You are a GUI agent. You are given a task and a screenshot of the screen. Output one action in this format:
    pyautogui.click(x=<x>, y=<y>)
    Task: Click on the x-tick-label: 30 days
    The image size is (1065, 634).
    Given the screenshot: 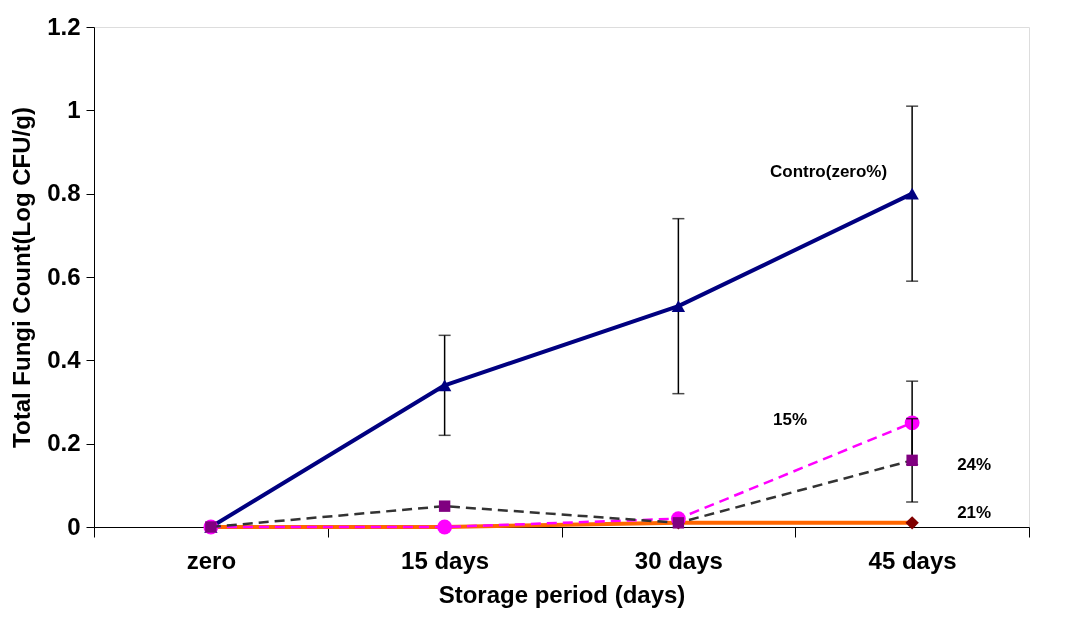 What is the action you would take?
    pyautogui.click(x=678, y=560)
    